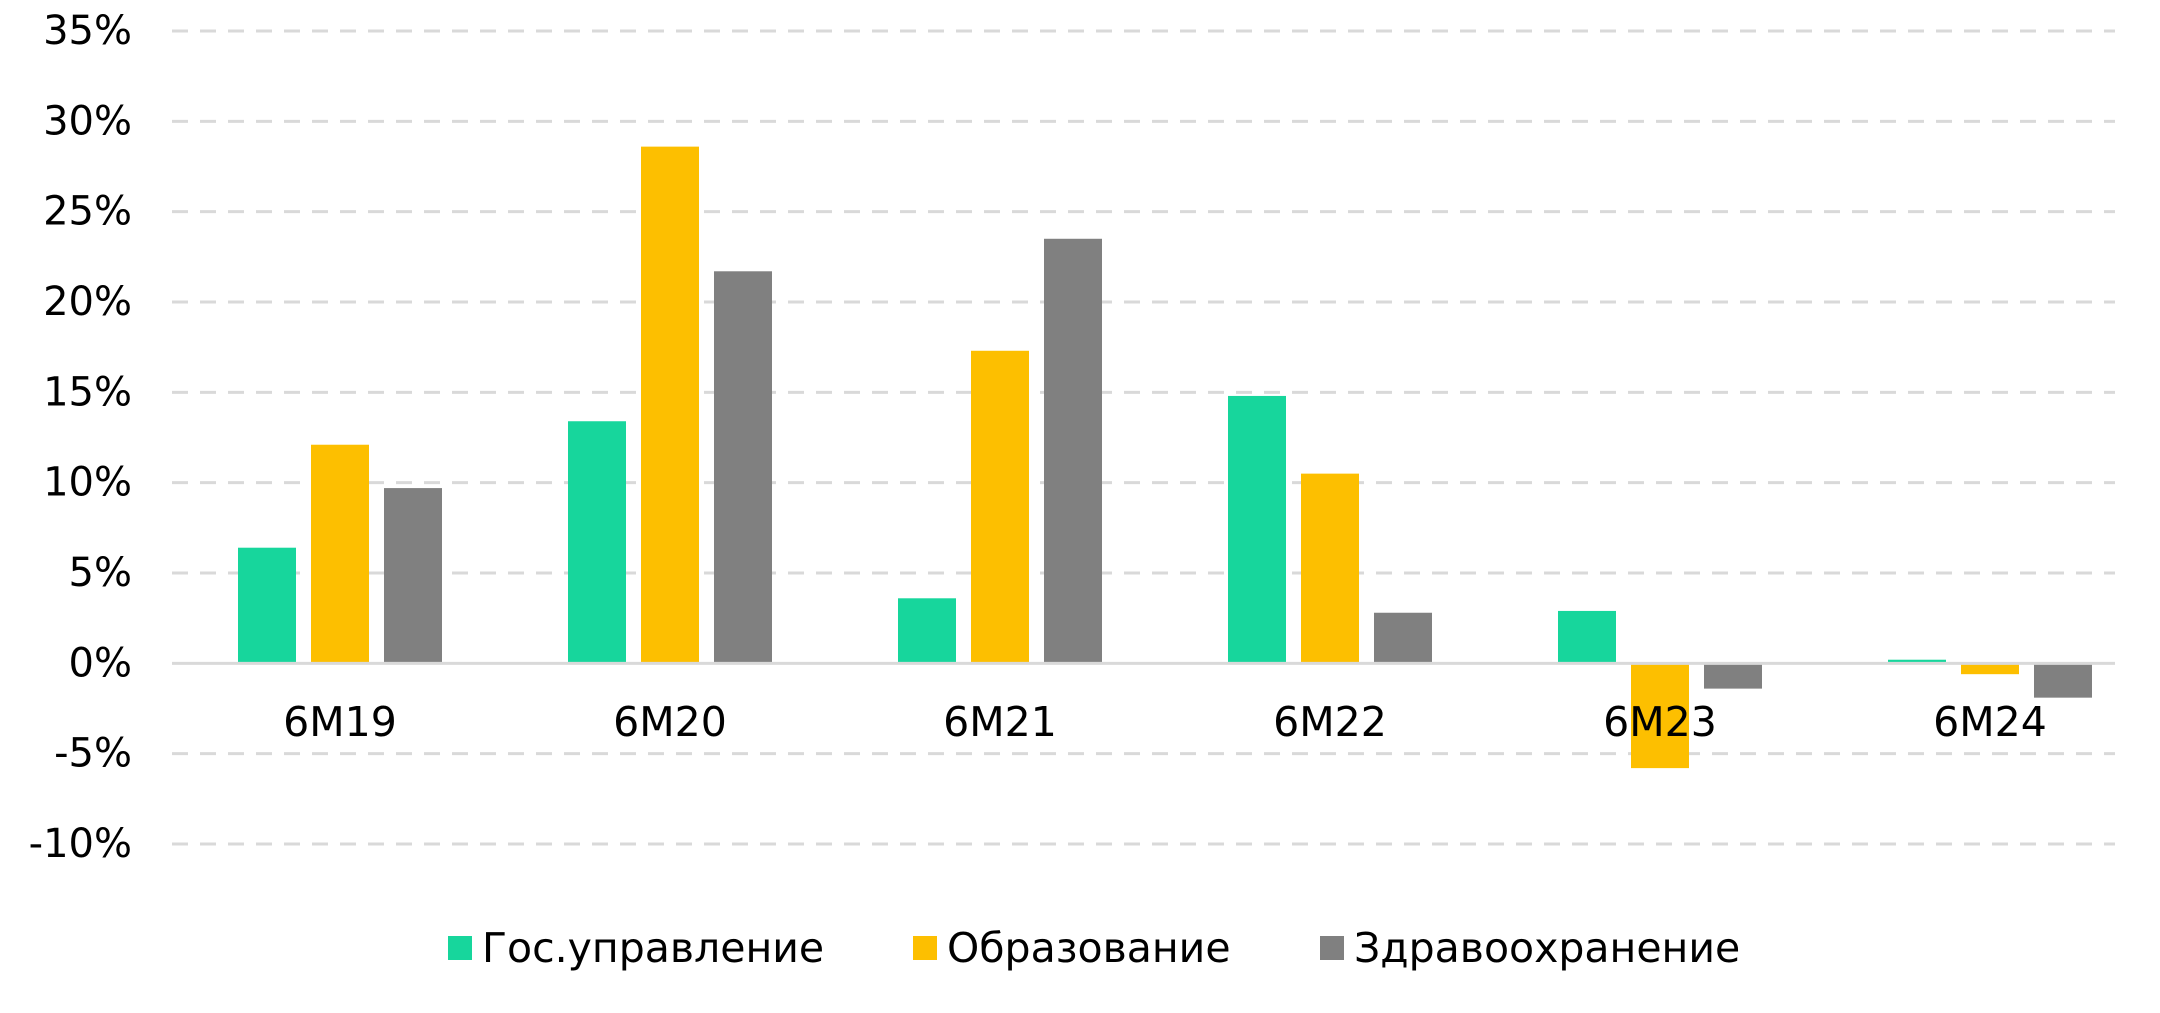  I want to click on y-tick-label: 10%, so click(87, 483).